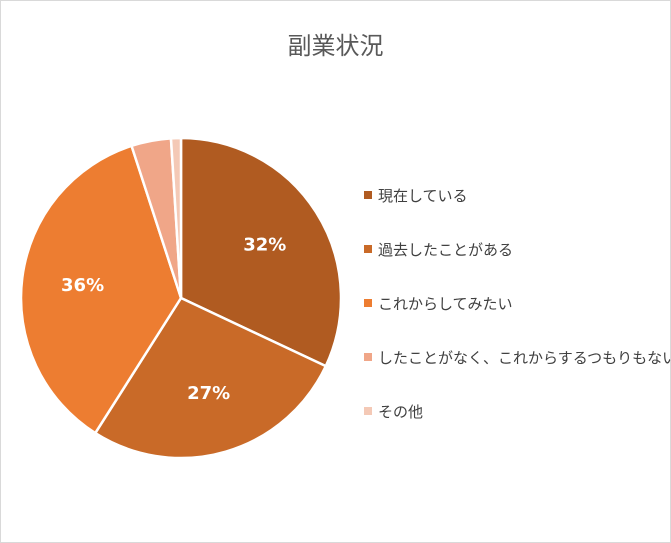  I want to click on legend-item-4: したことがなく、これからするつもりもない, so click(517, 357).